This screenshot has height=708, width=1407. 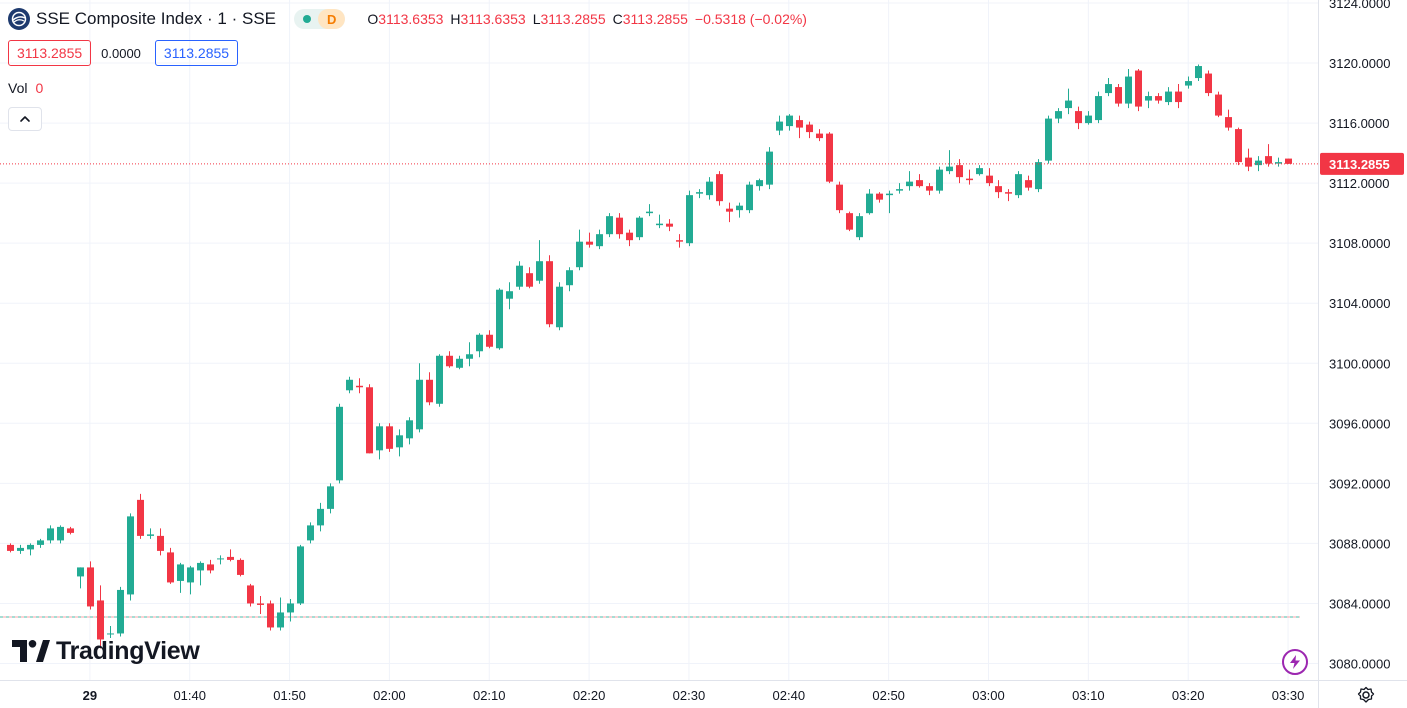 What do you see at coordinates (121, 53) in the screenshot?
I see `spread-value: 0.0000` at bounding box center [121, 53].